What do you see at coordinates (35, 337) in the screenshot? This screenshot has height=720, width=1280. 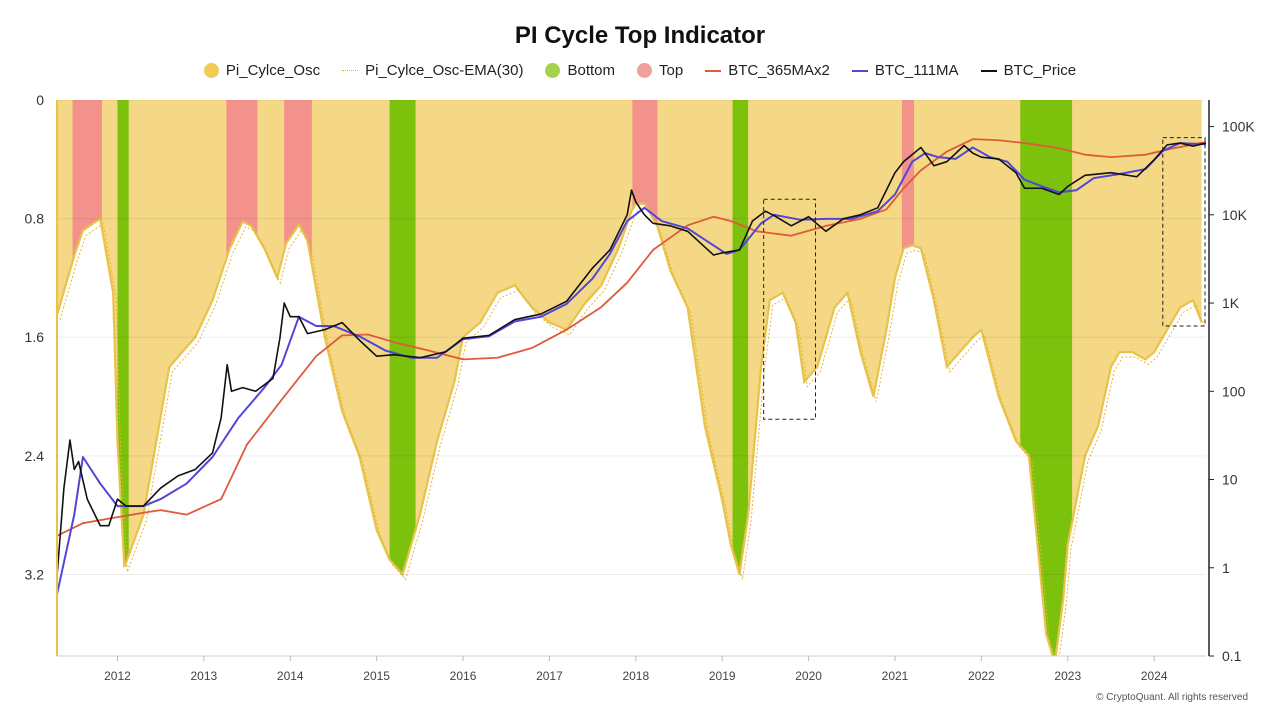 I see `y-left-tick-label: 1.6` at bounding box center [35, 337].